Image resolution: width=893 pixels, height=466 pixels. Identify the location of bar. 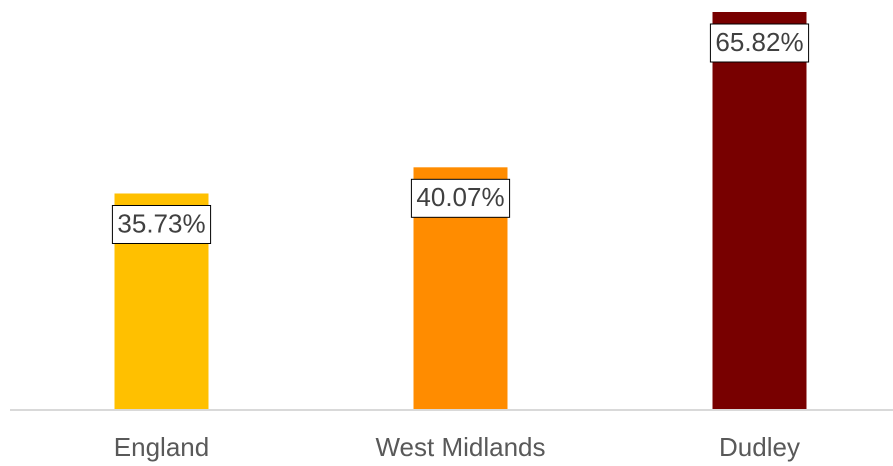
(759, 210).